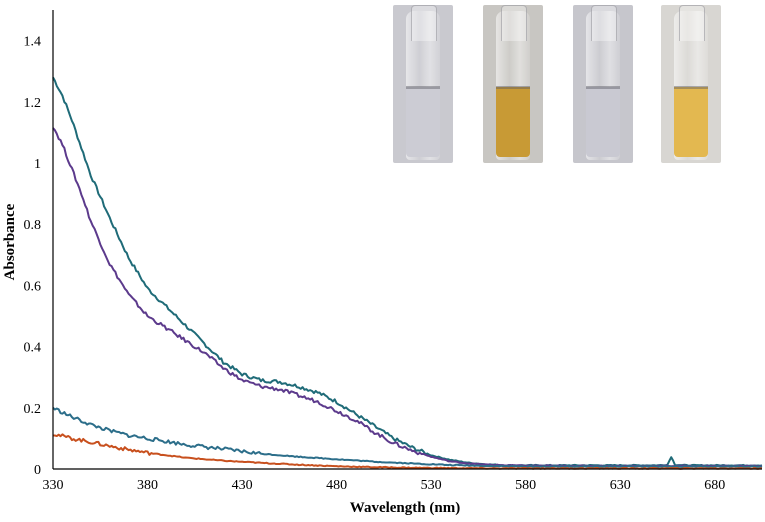 This screenshot has height=522, width=765. I want to click on x-tick-label: 480, so click(336, 485).